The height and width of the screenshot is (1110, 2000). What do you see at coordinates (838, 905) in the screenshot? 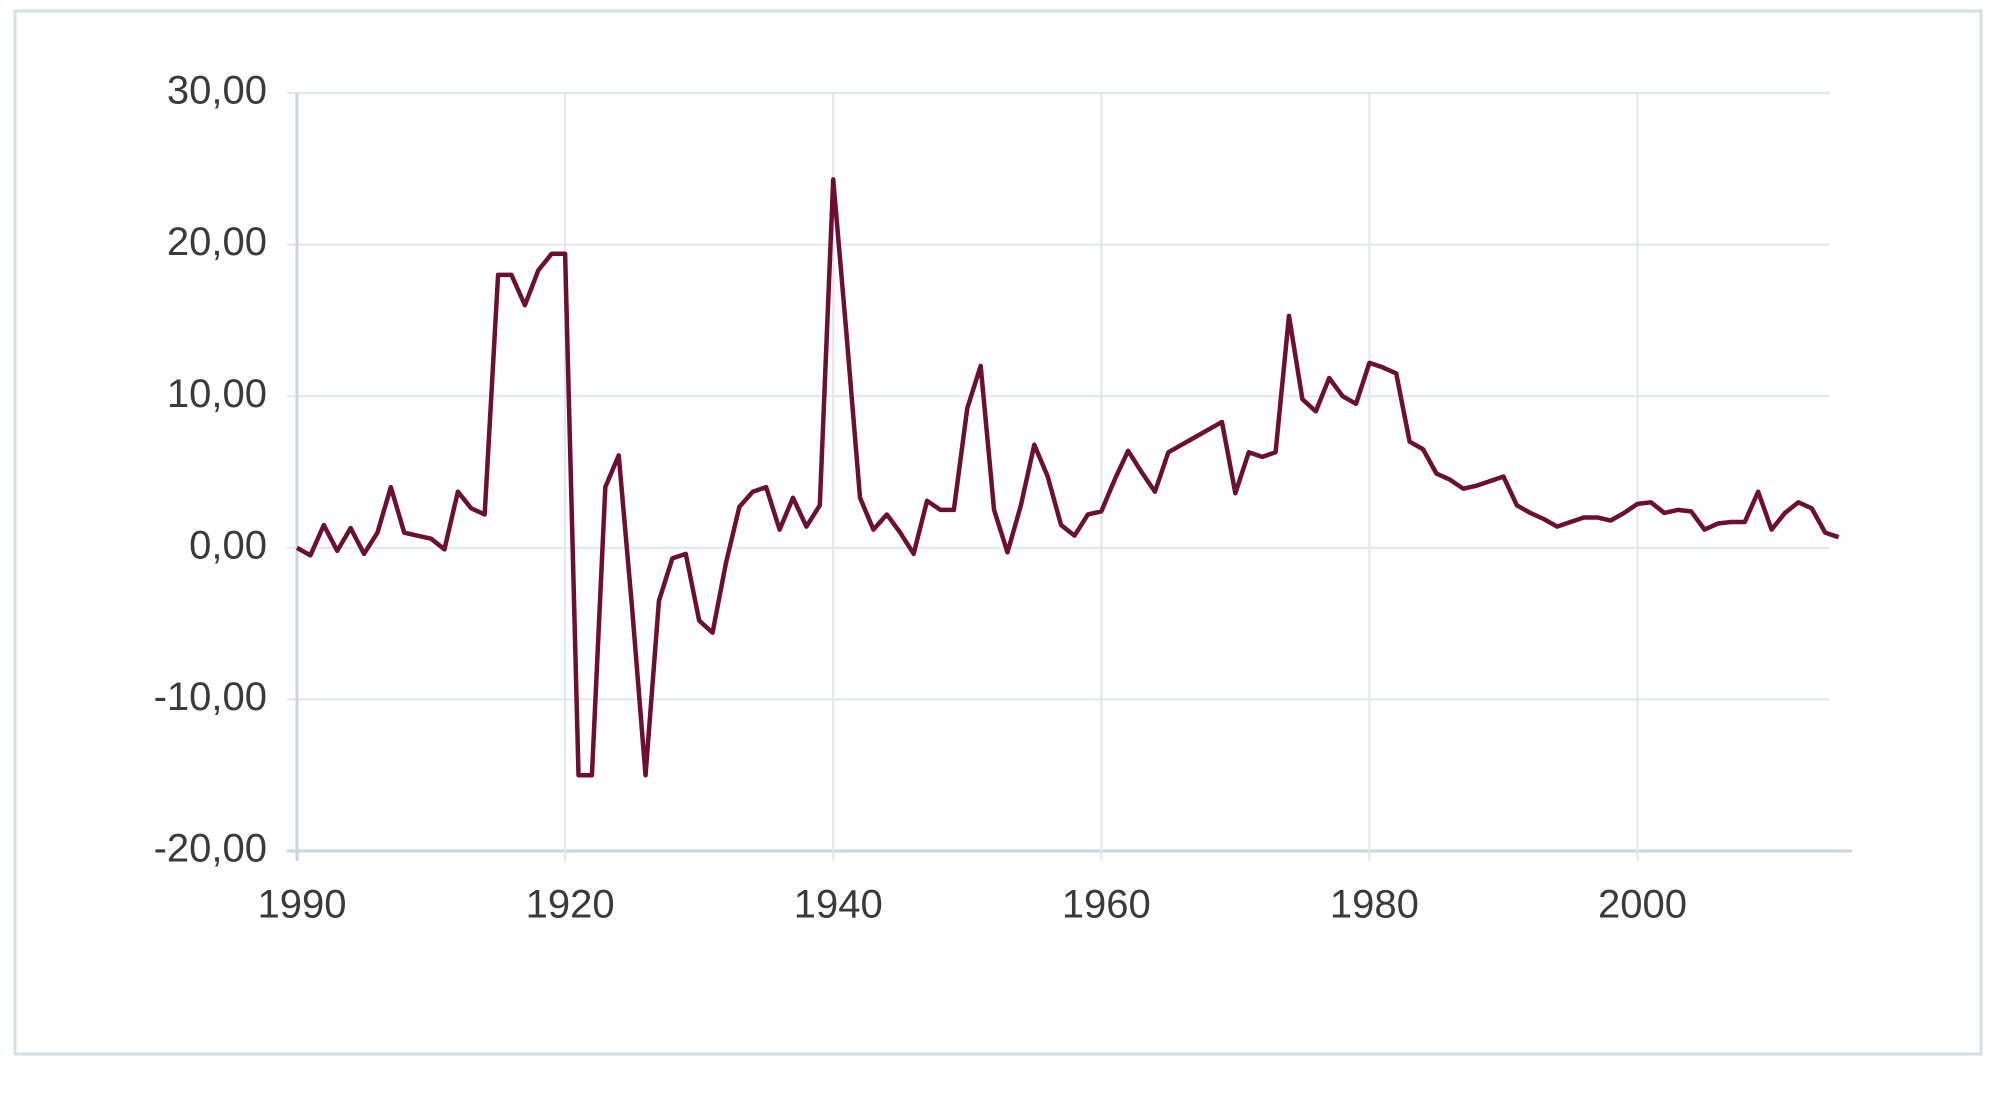
I see `x-tick-label: 1940` at bounding box center [838, 905].